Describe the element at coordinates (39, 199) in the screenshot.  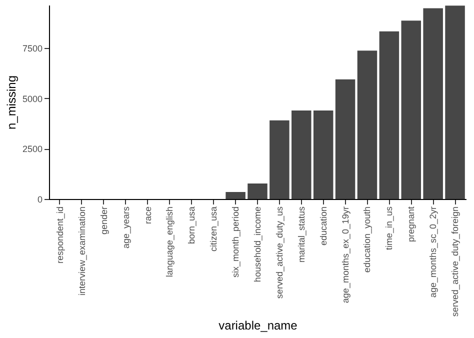
I see `y-tick-label: 0` at that location.